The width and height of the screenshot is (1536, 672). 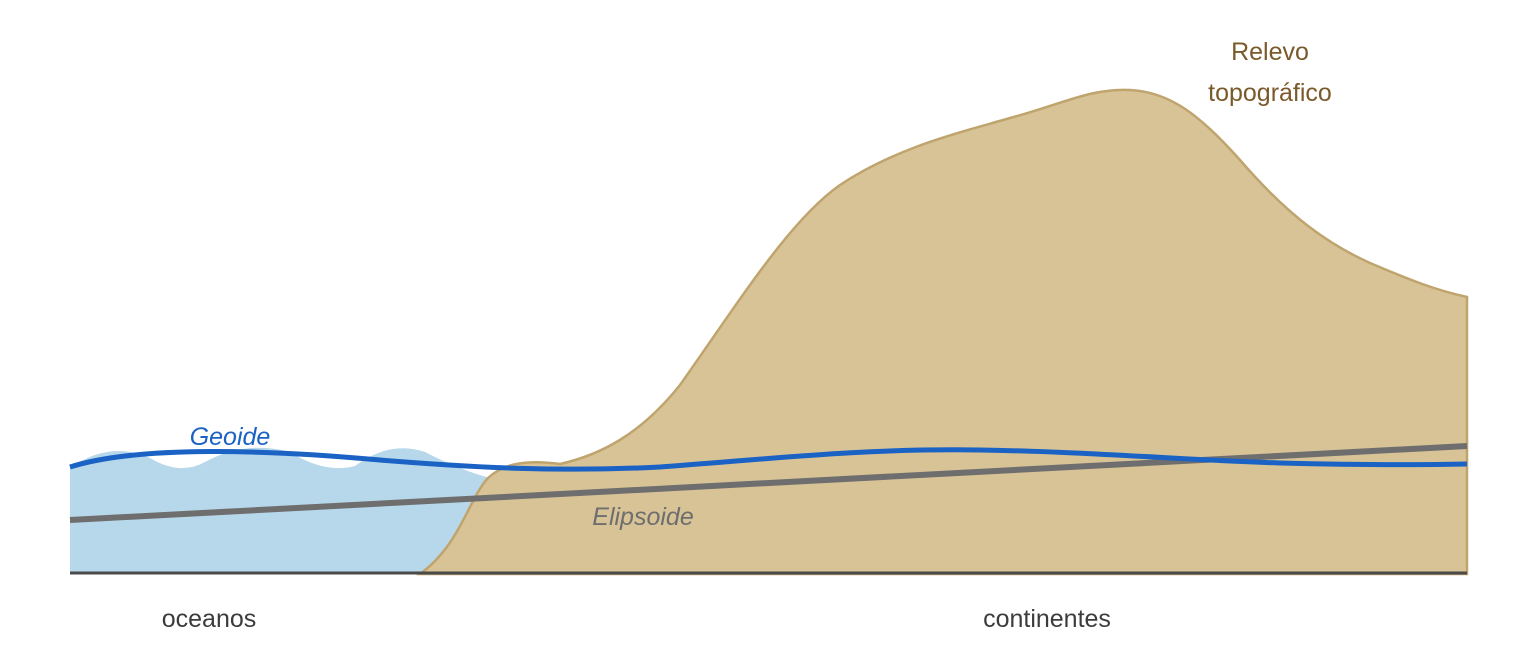 What do you see at coordinates (642, 517) in the screenshot?
I see `ellipsoid-label: Elipsoide` at bounding box center [642, 517].